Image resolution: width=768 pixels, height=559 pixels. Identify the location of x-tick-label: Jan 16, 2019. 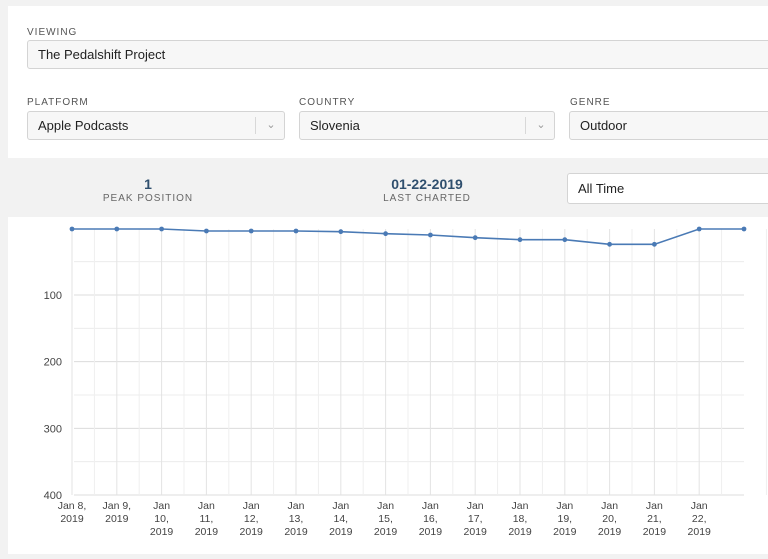
(431, 519).